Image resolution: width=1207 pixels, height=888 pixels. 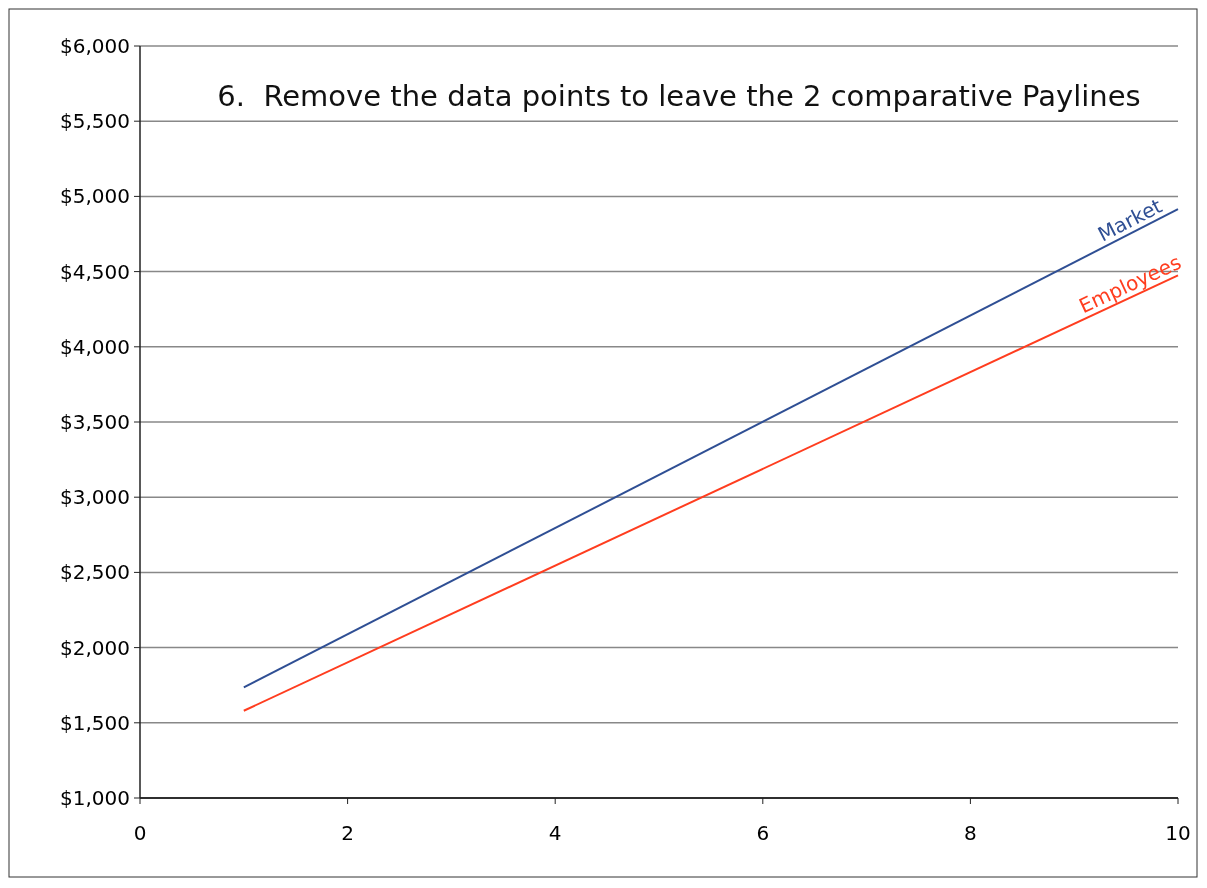 I want to click on x-tick-label: 4, so click(x=555, y=833).